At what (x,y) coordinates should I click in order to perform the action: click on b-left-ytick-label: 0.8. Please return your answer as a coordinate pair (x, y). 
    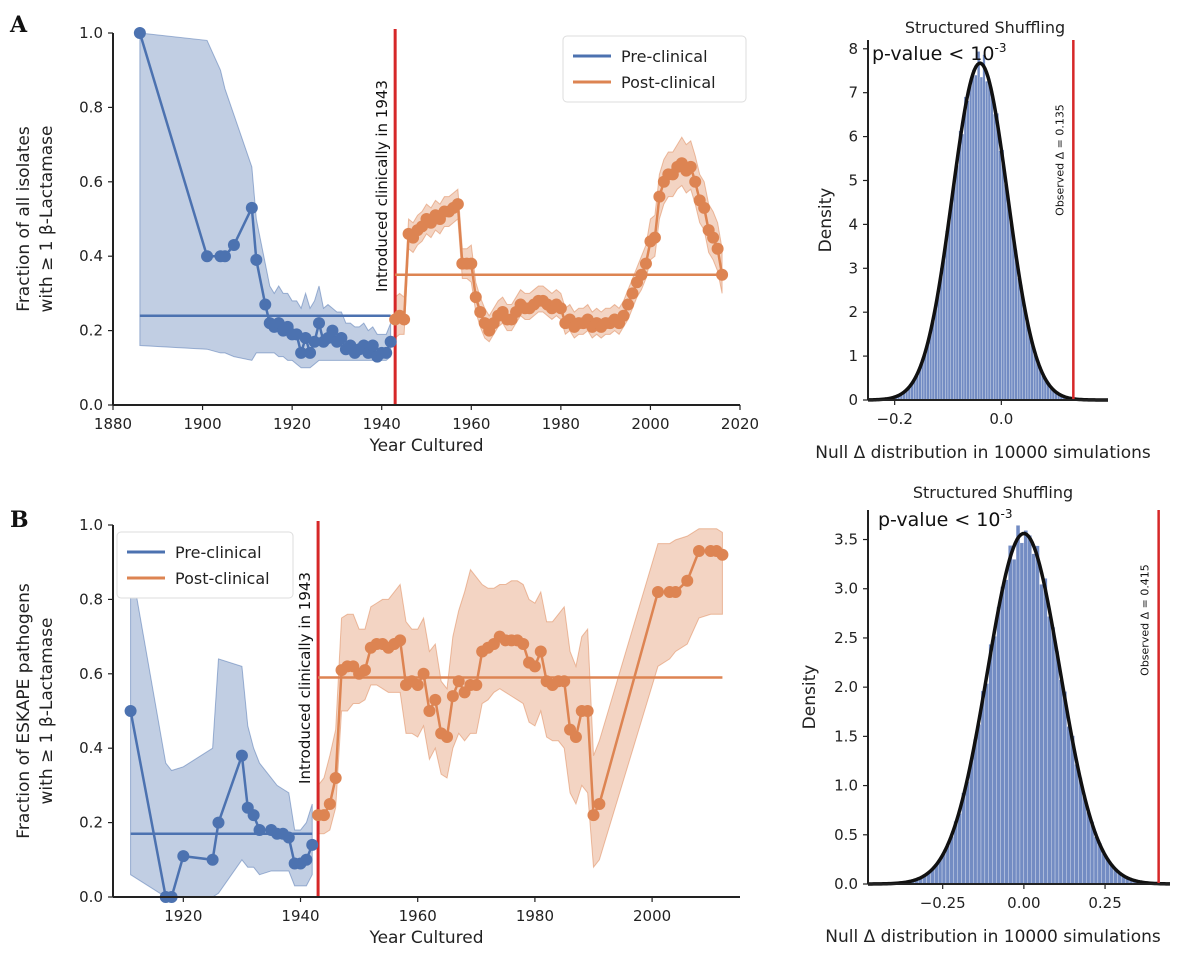
    Looking at the image, I should click on (91, 599).